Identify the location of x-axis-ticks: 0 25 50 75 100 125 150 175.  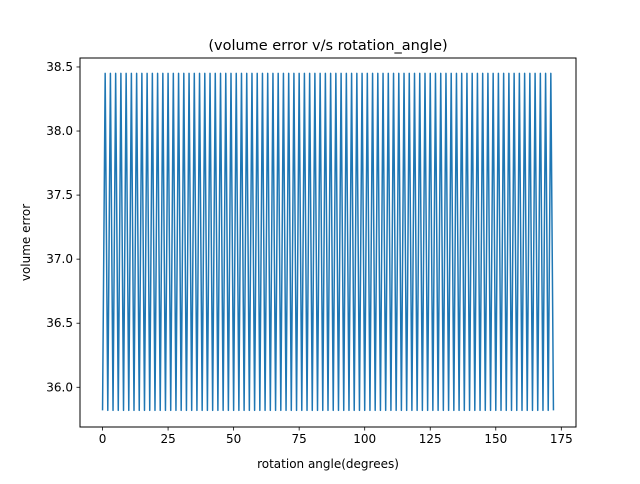
(336, 436).